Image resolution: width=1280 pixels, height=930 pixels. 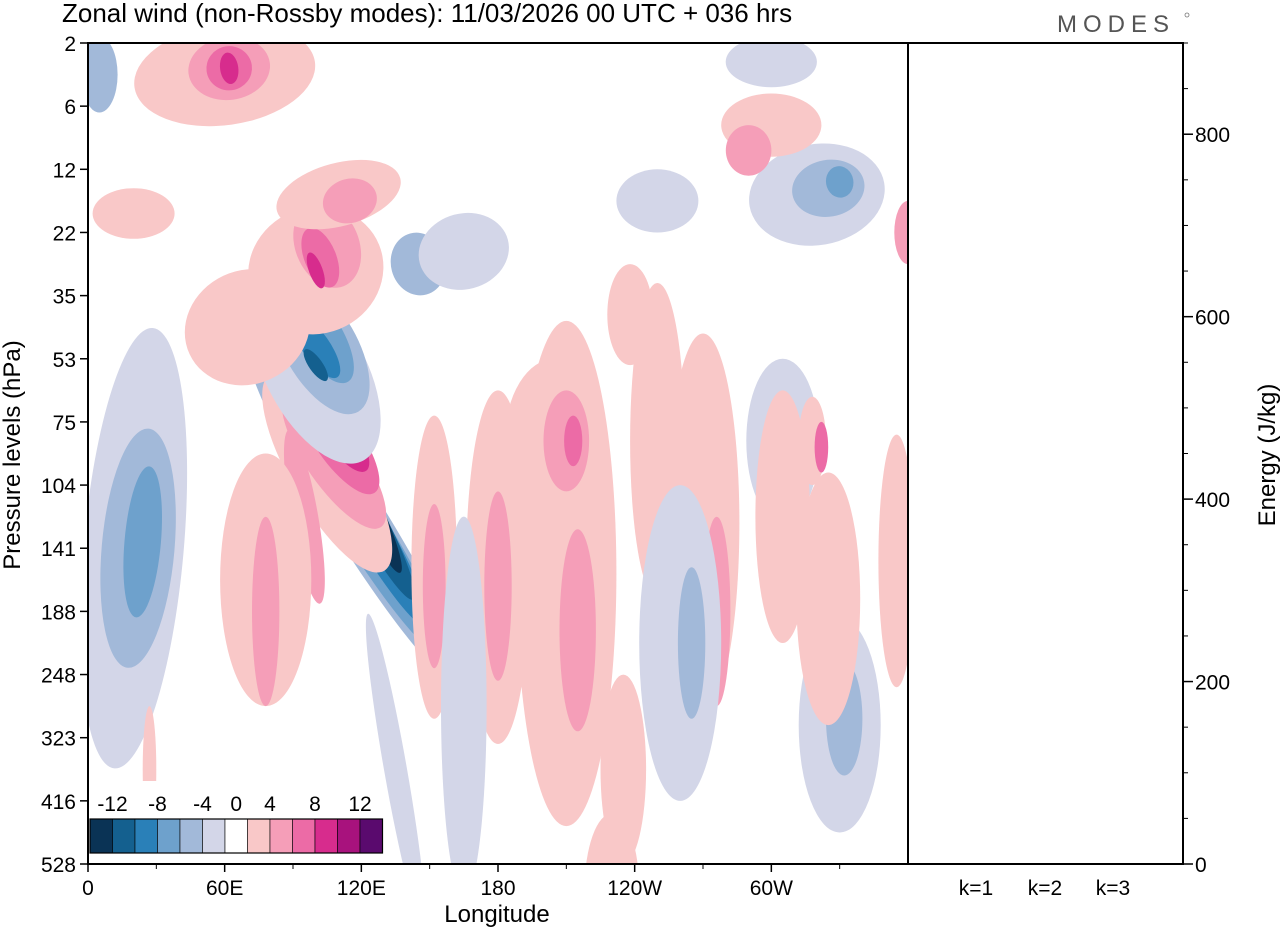 I want to click on y-tick-label: 104, so click(x=58, y=486).